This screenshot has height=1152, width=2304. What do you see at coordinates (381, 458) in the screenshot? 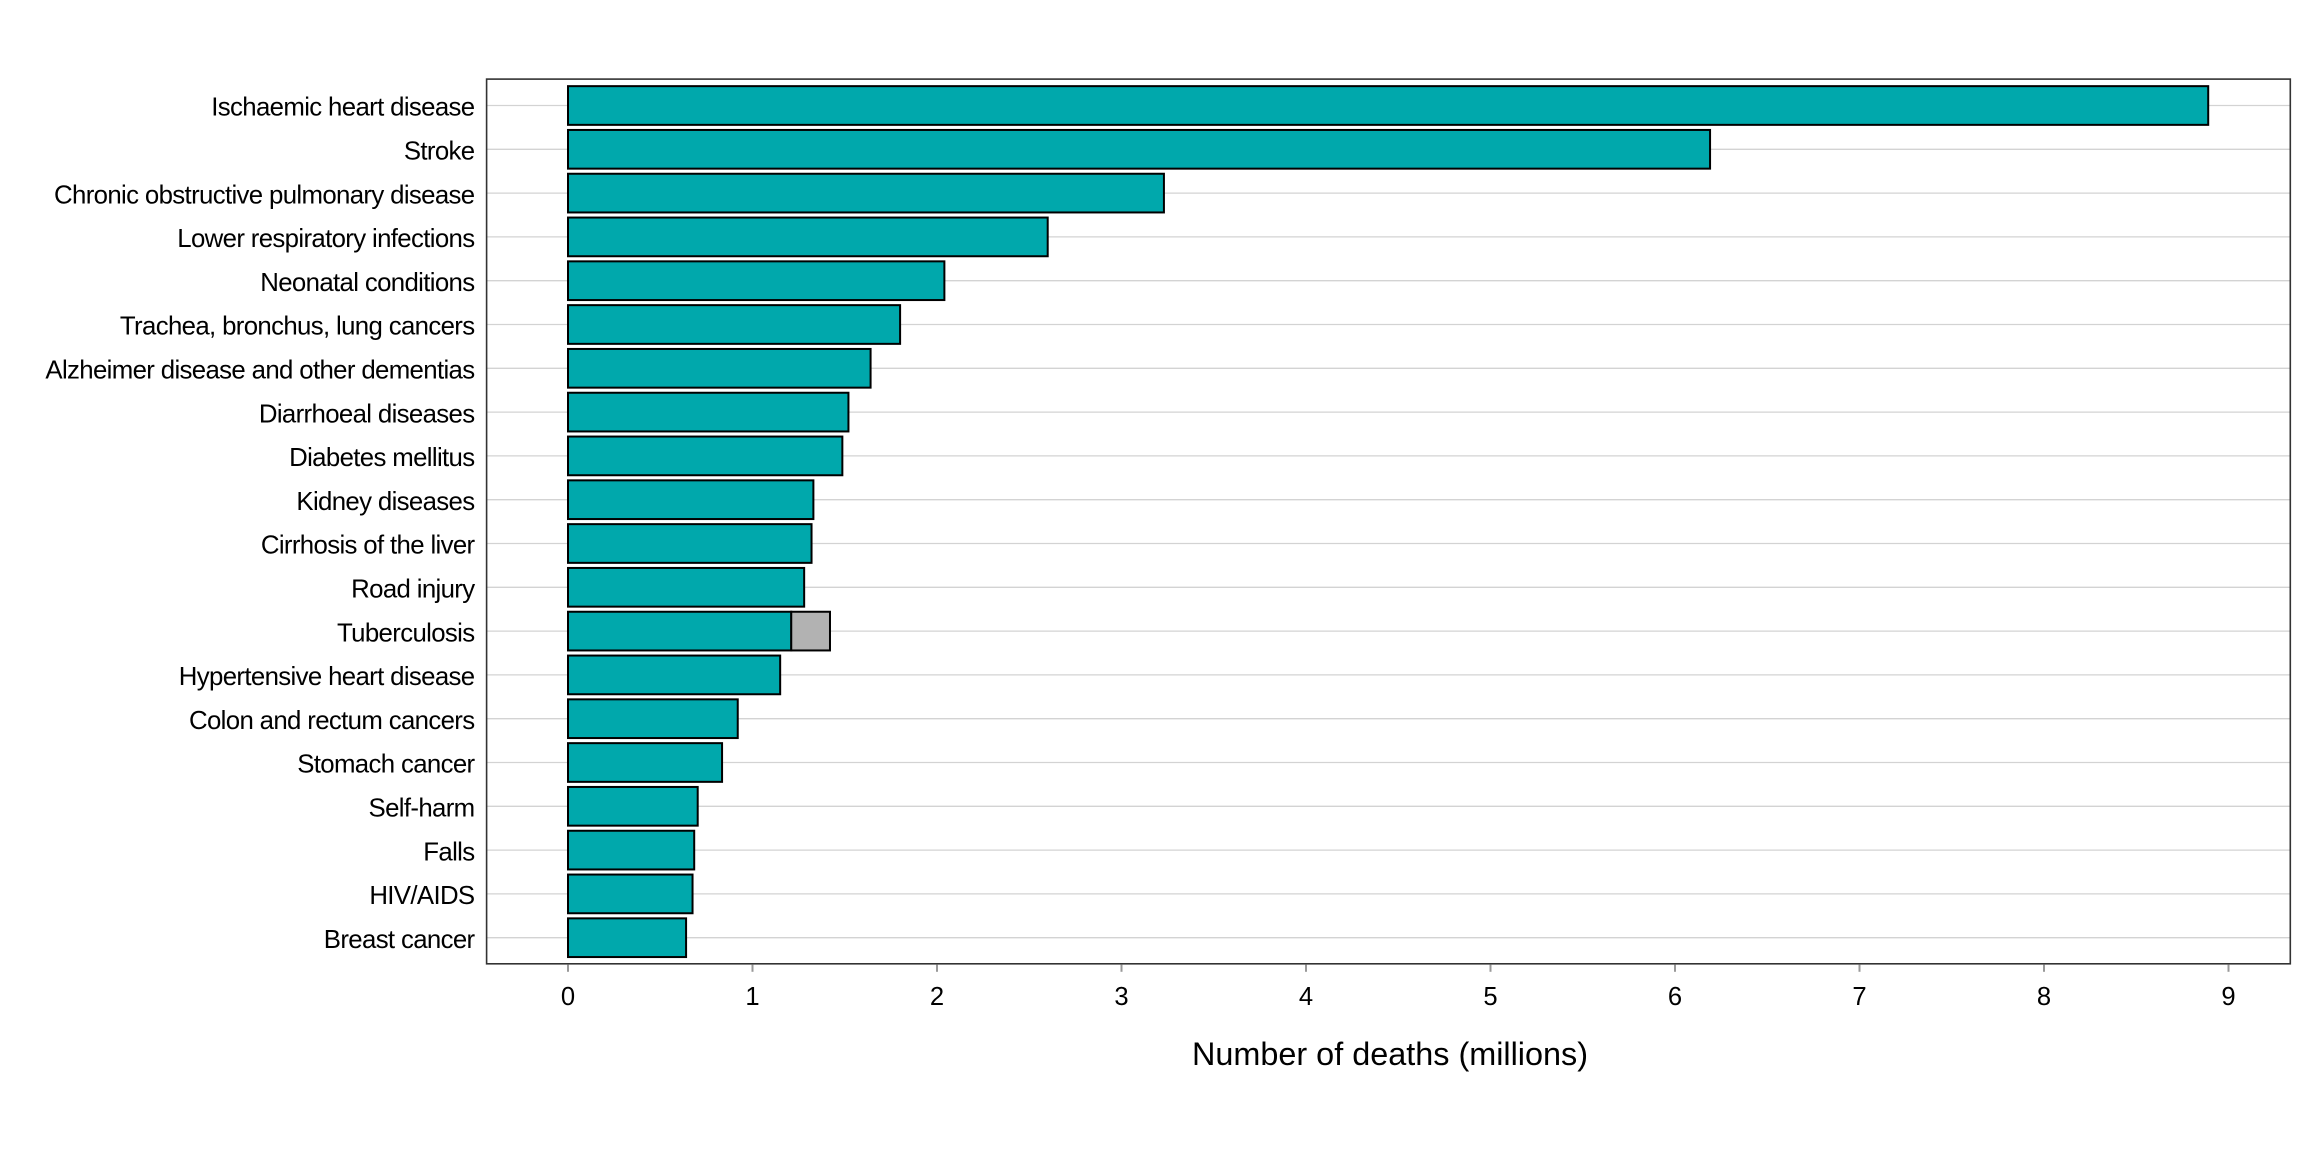
I see `svg-text: Diabetes mellitus` at bounding box center [381, 458].